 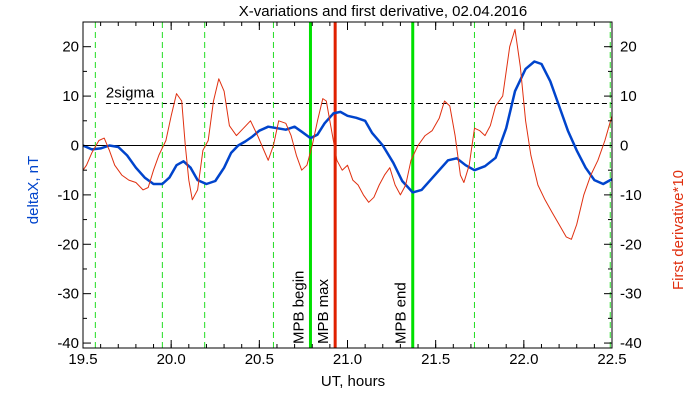 What do you see at coordinates (401, 313) in the screenshot?
I see `marker-label: MPB end` at bounding box center [401, 313].